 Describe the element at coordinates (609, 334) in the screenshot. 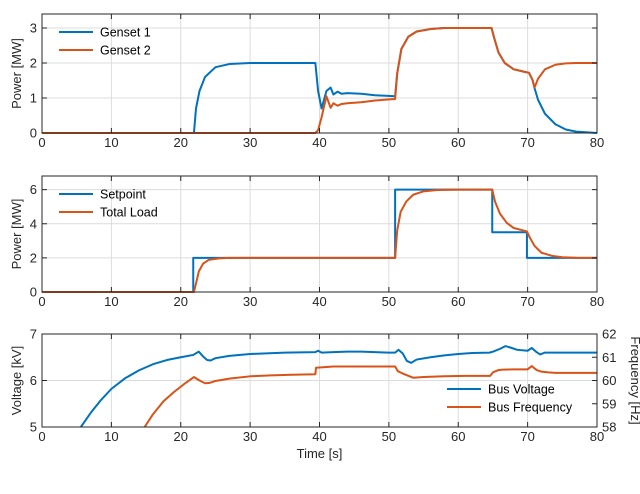

I see `y2-tick-label: 62` at that location.